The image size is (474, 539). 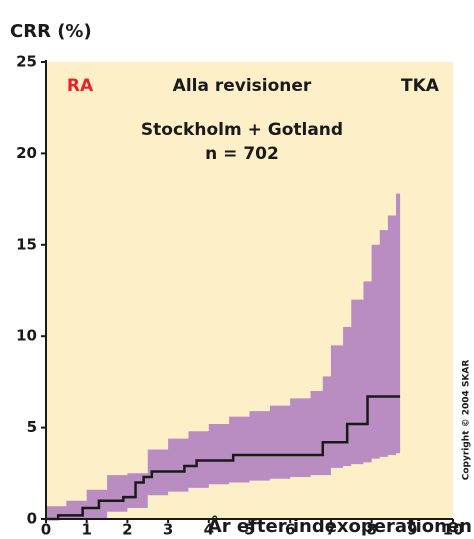 I want to click on annotation: n = 702, so click(x=242, y=154).